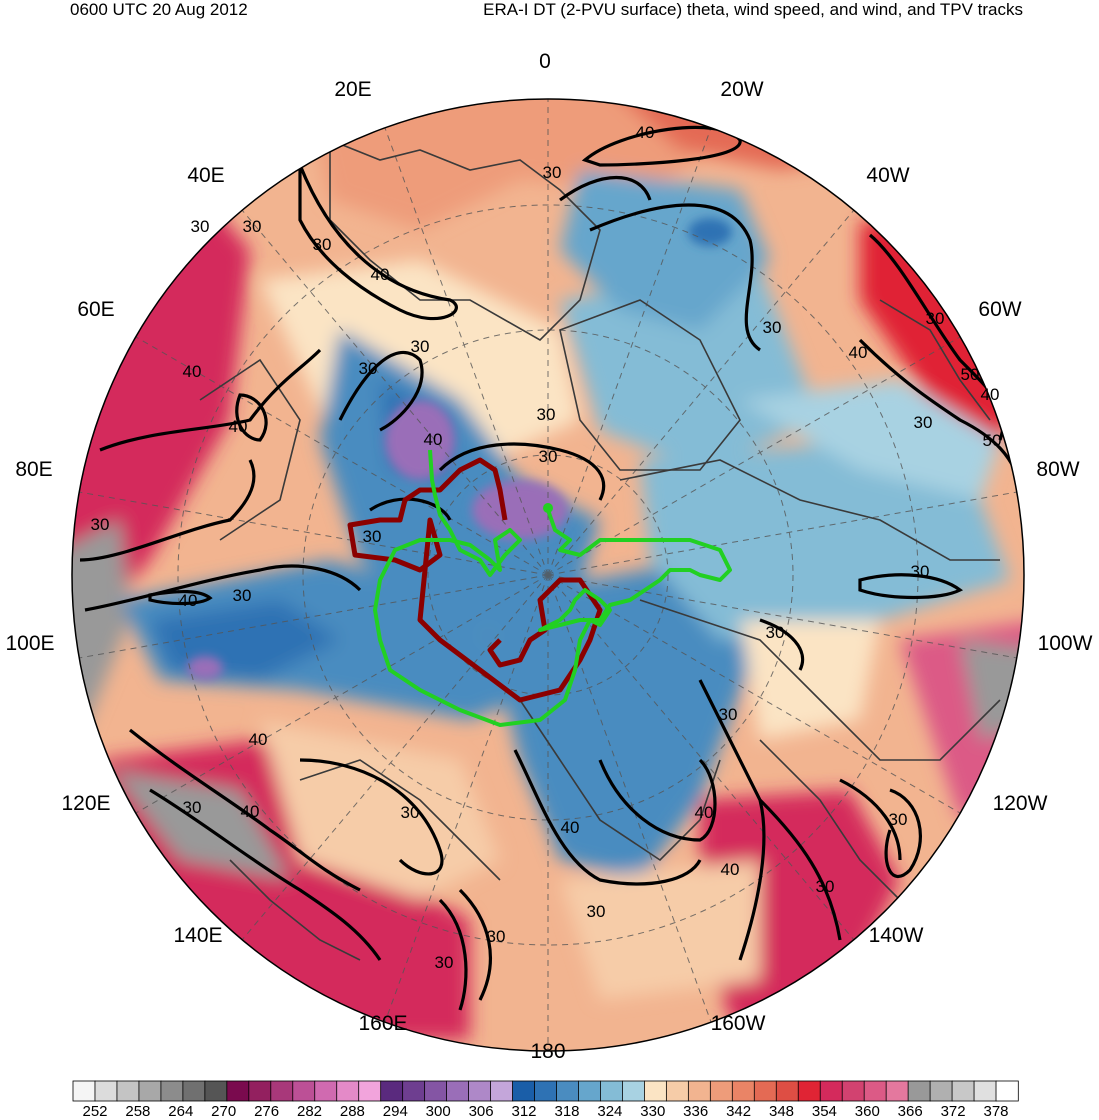 The width and height of the screenshot is (1099, 1120). What do you see at coordinates (1020, 803) in the screenshot?
I see `longitude-label: 120W` at bounding box center [1020, 803].